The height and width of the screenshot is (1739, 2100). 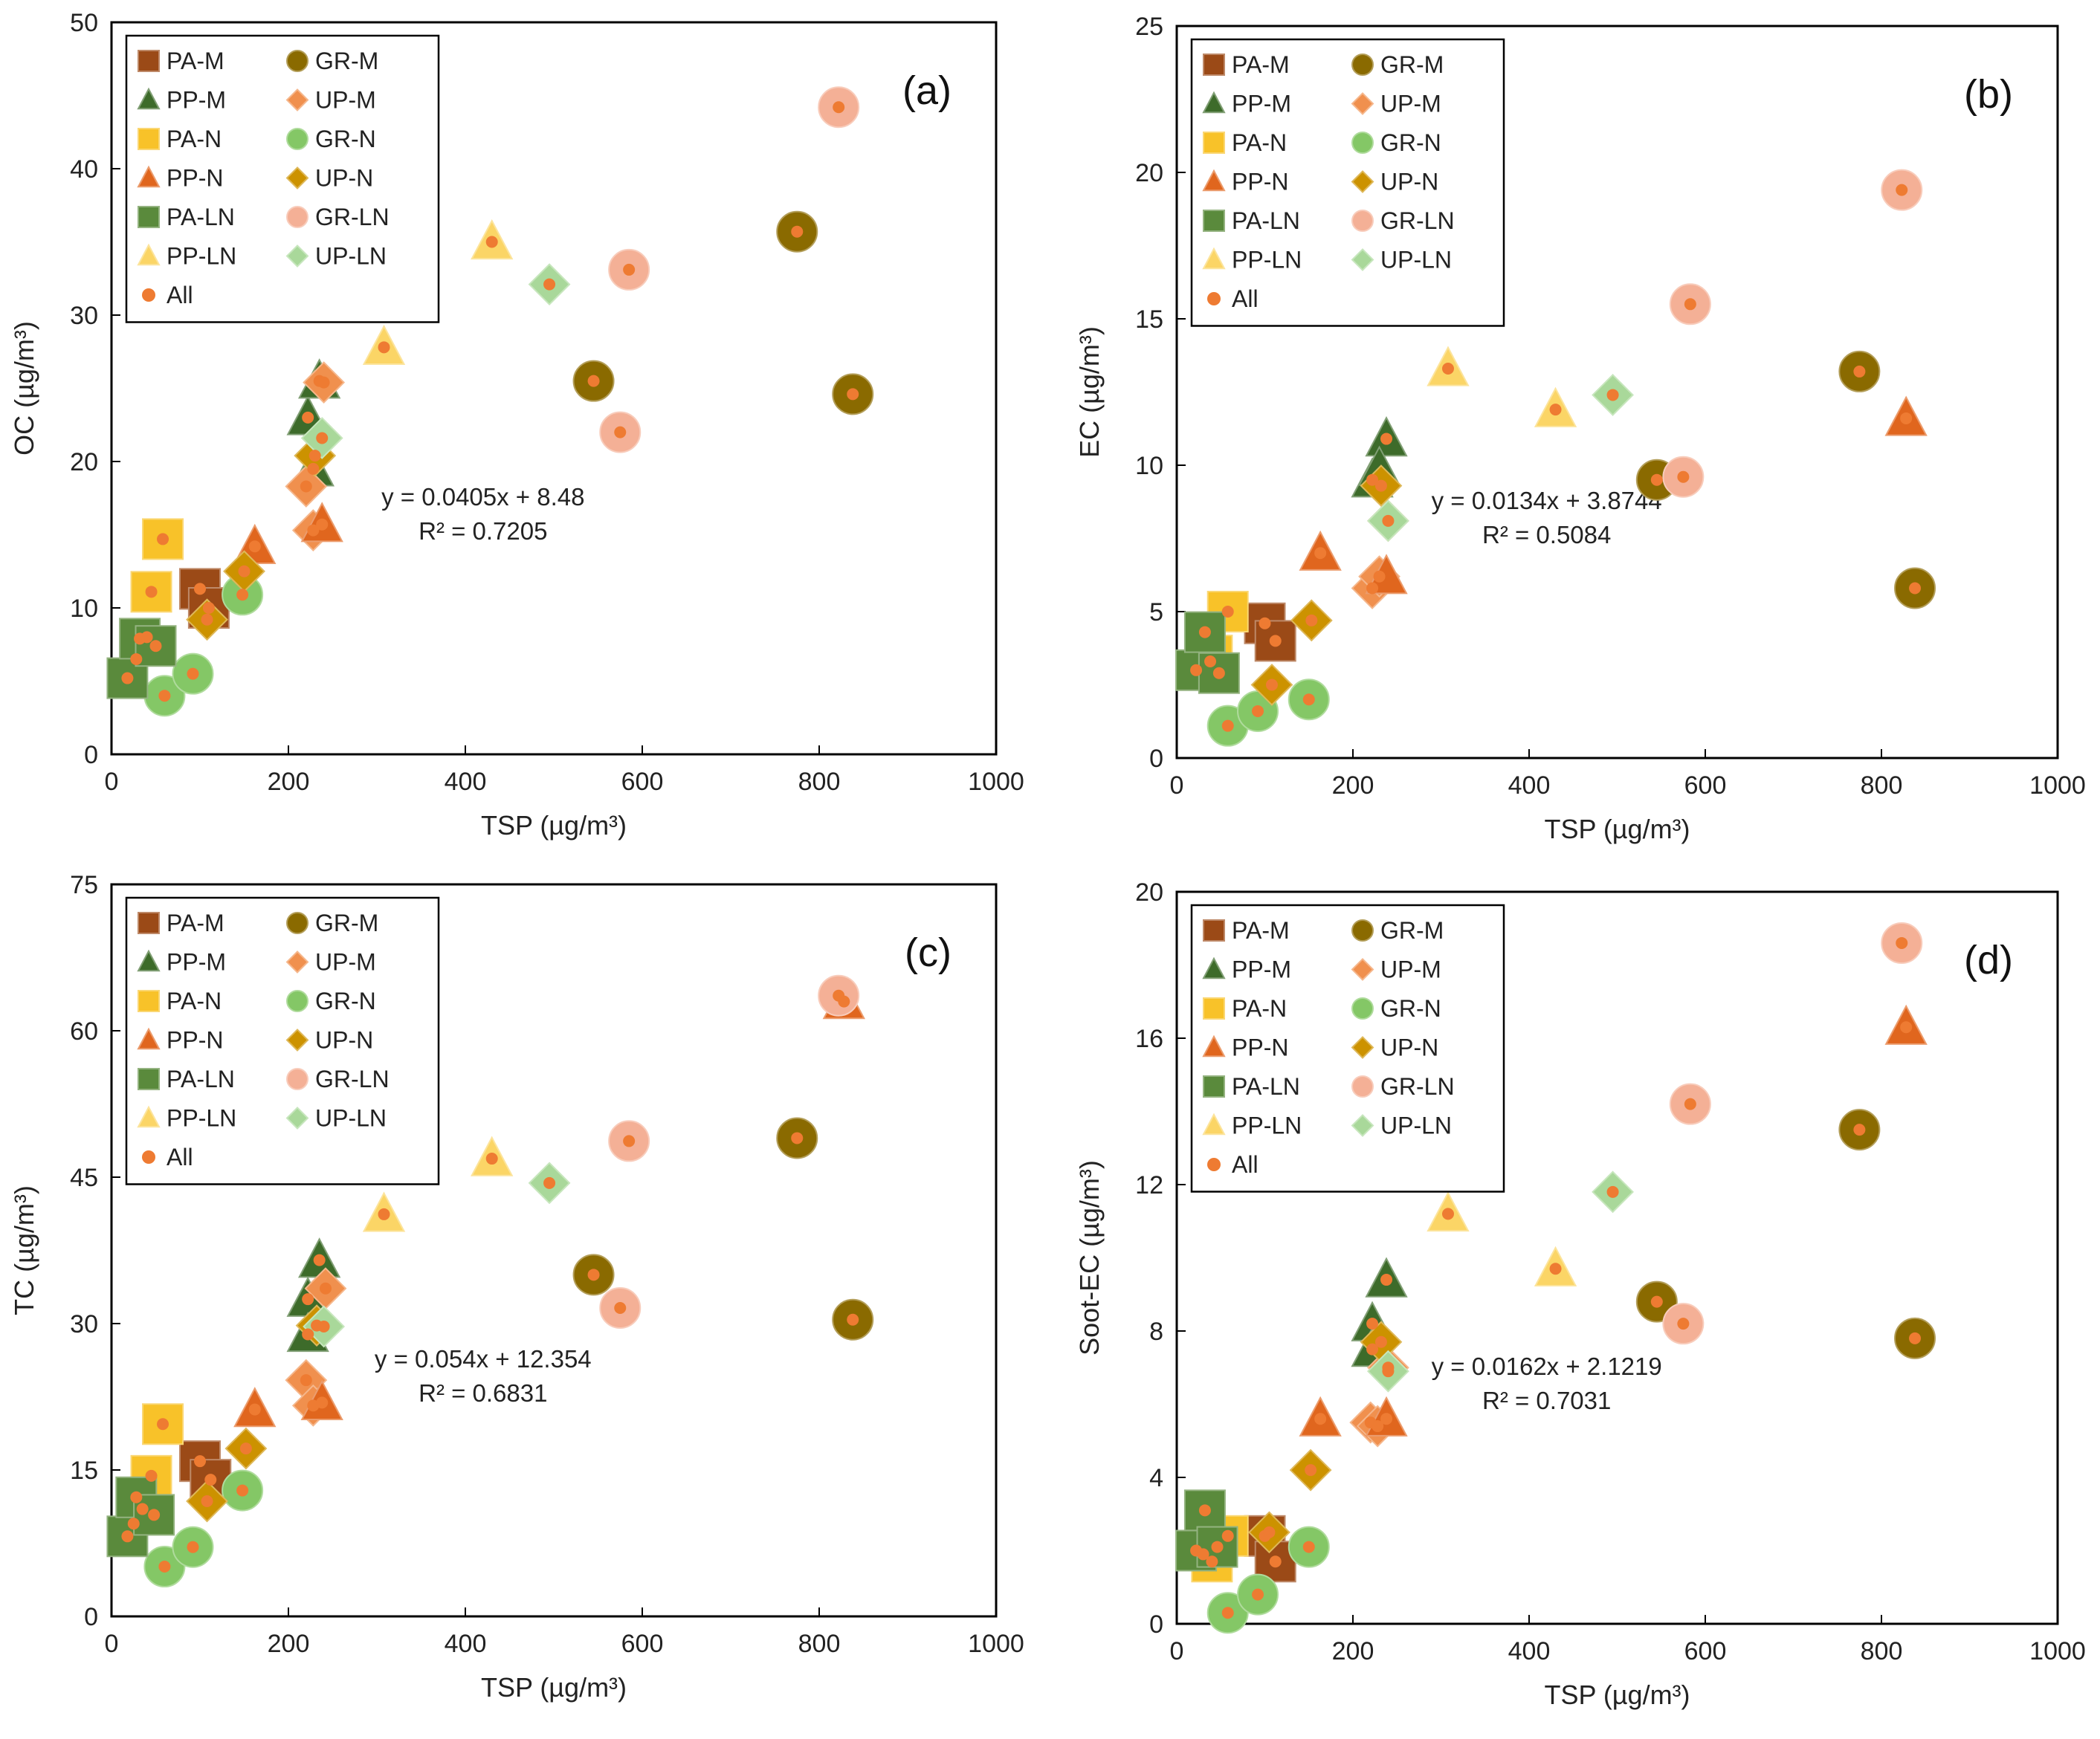 I want to click on legend-swatch-pp-n, so click(x=1214, y=180).